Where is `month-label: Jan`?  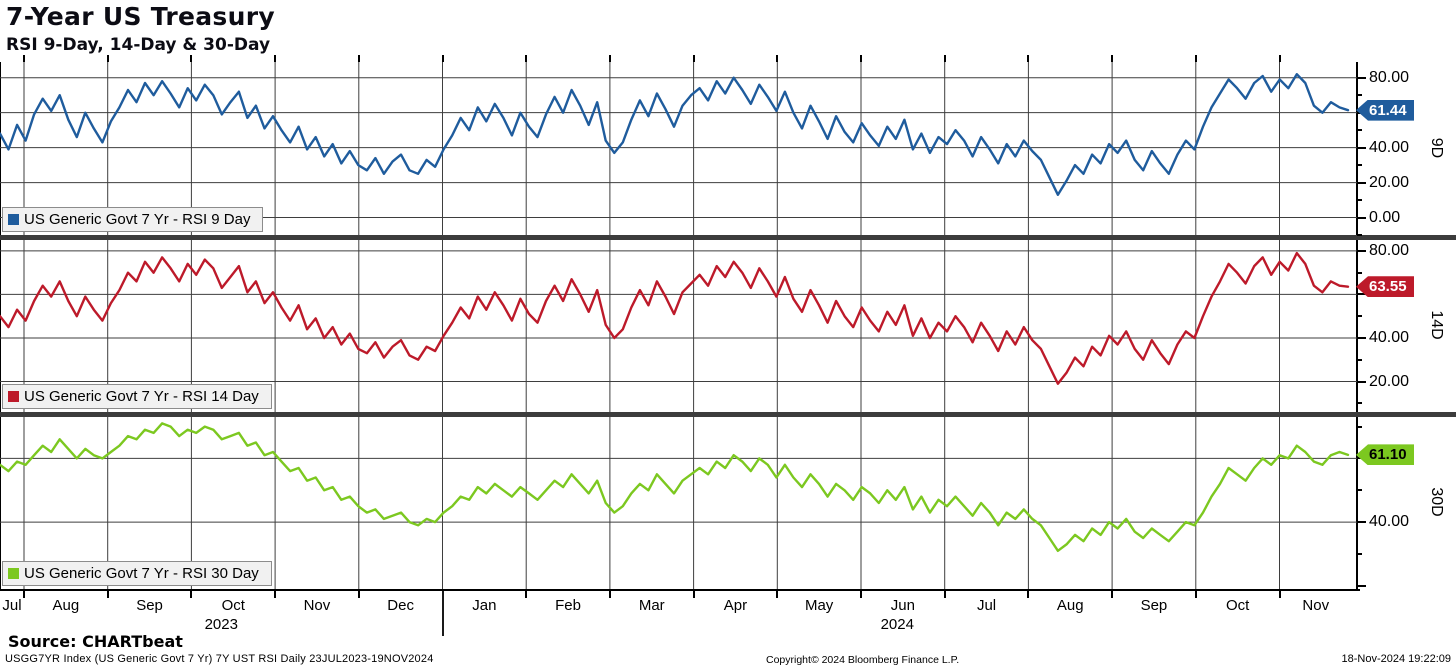
month-label: Jan is located at coordinates (484, 605).